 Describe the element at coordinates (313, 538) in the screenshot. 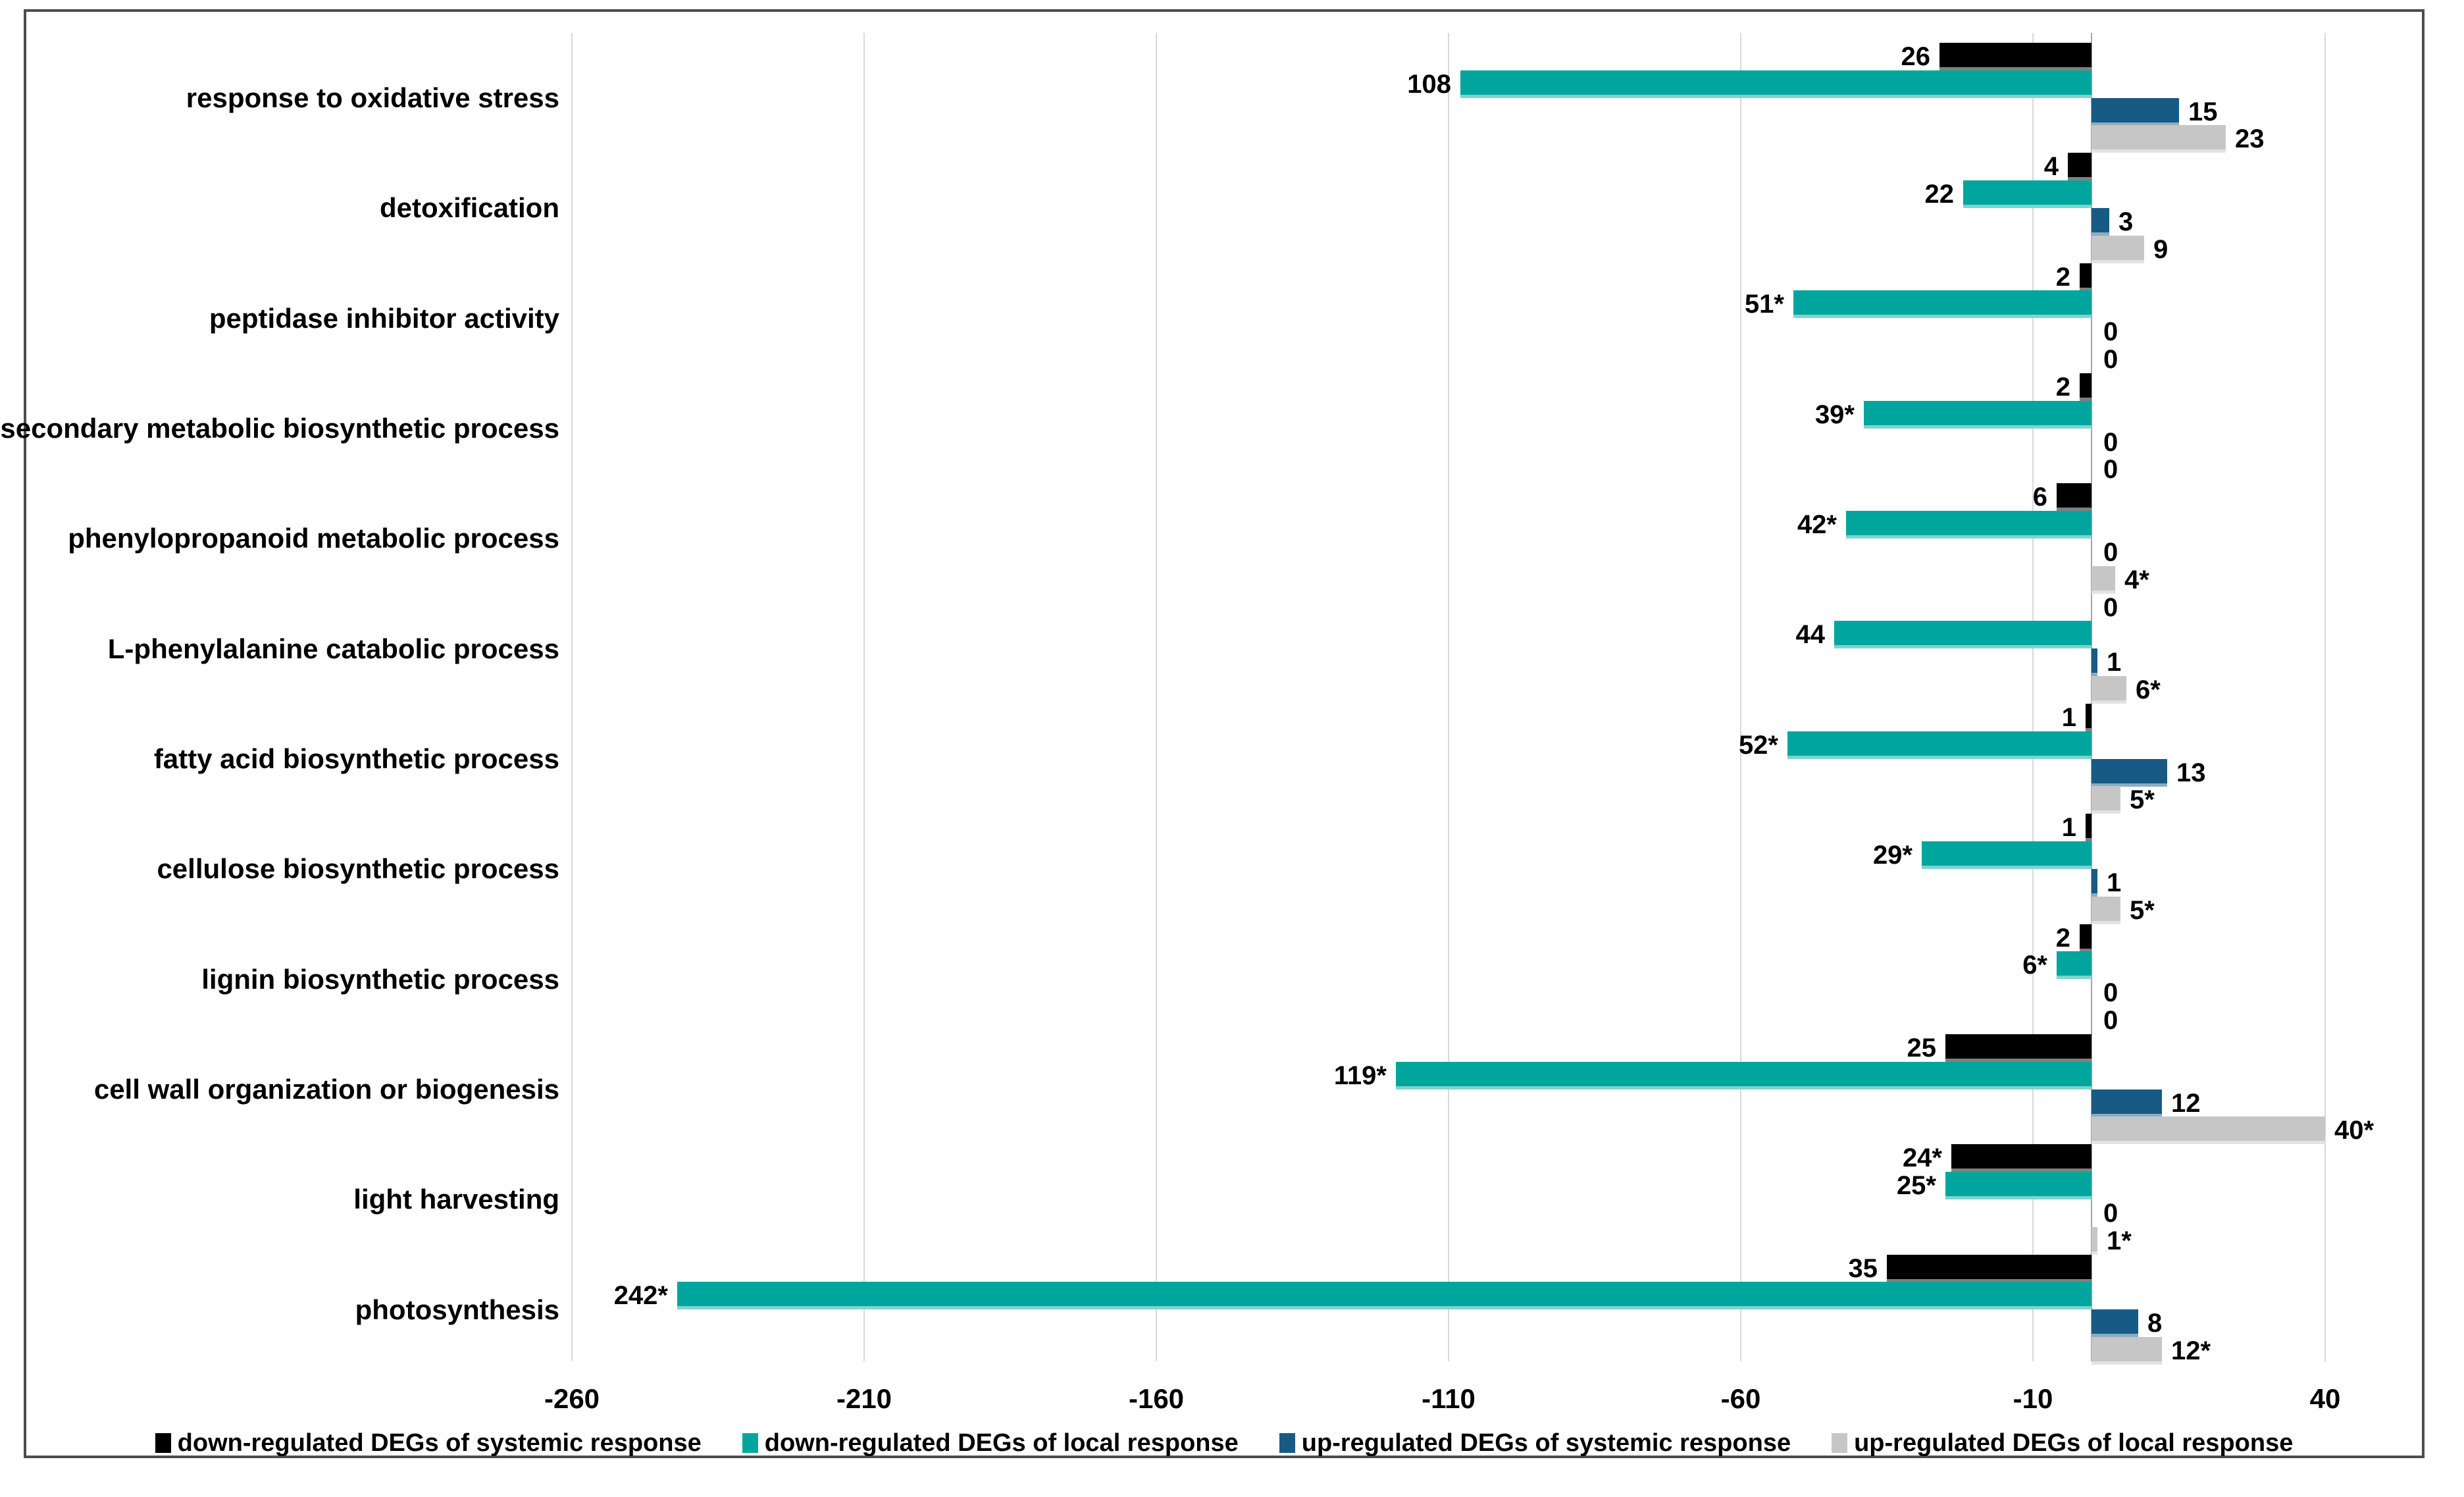

I see `category-label: phenylopropanoid metabolic process` at that location.